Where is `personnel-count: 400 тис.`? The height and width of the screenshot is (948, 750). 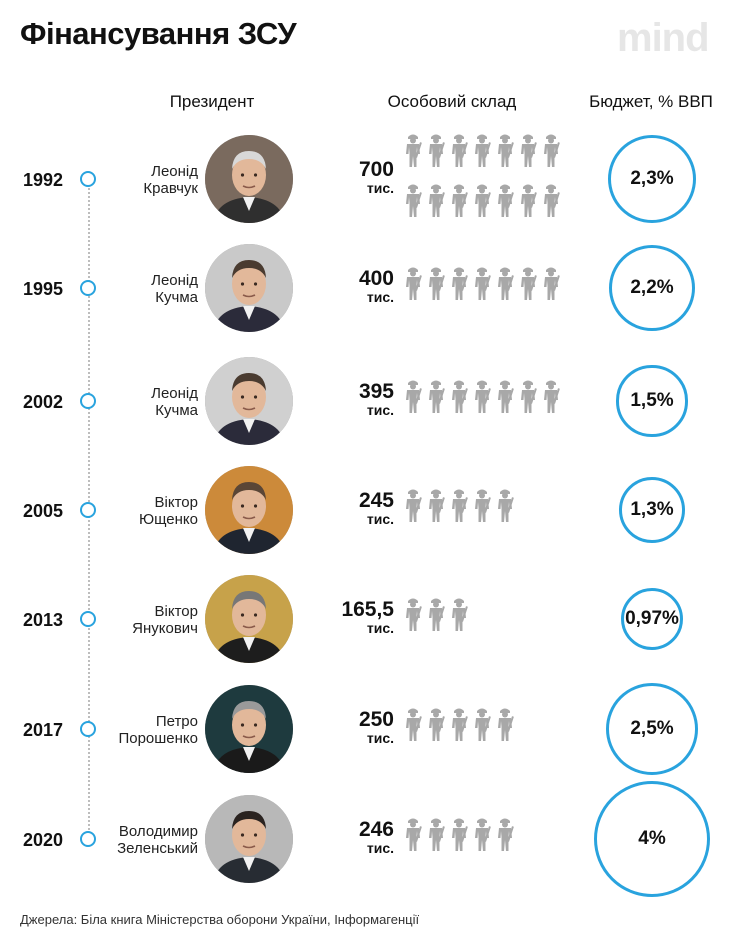 personnel-count: 400 тис. is located at coordinates (362, 287).